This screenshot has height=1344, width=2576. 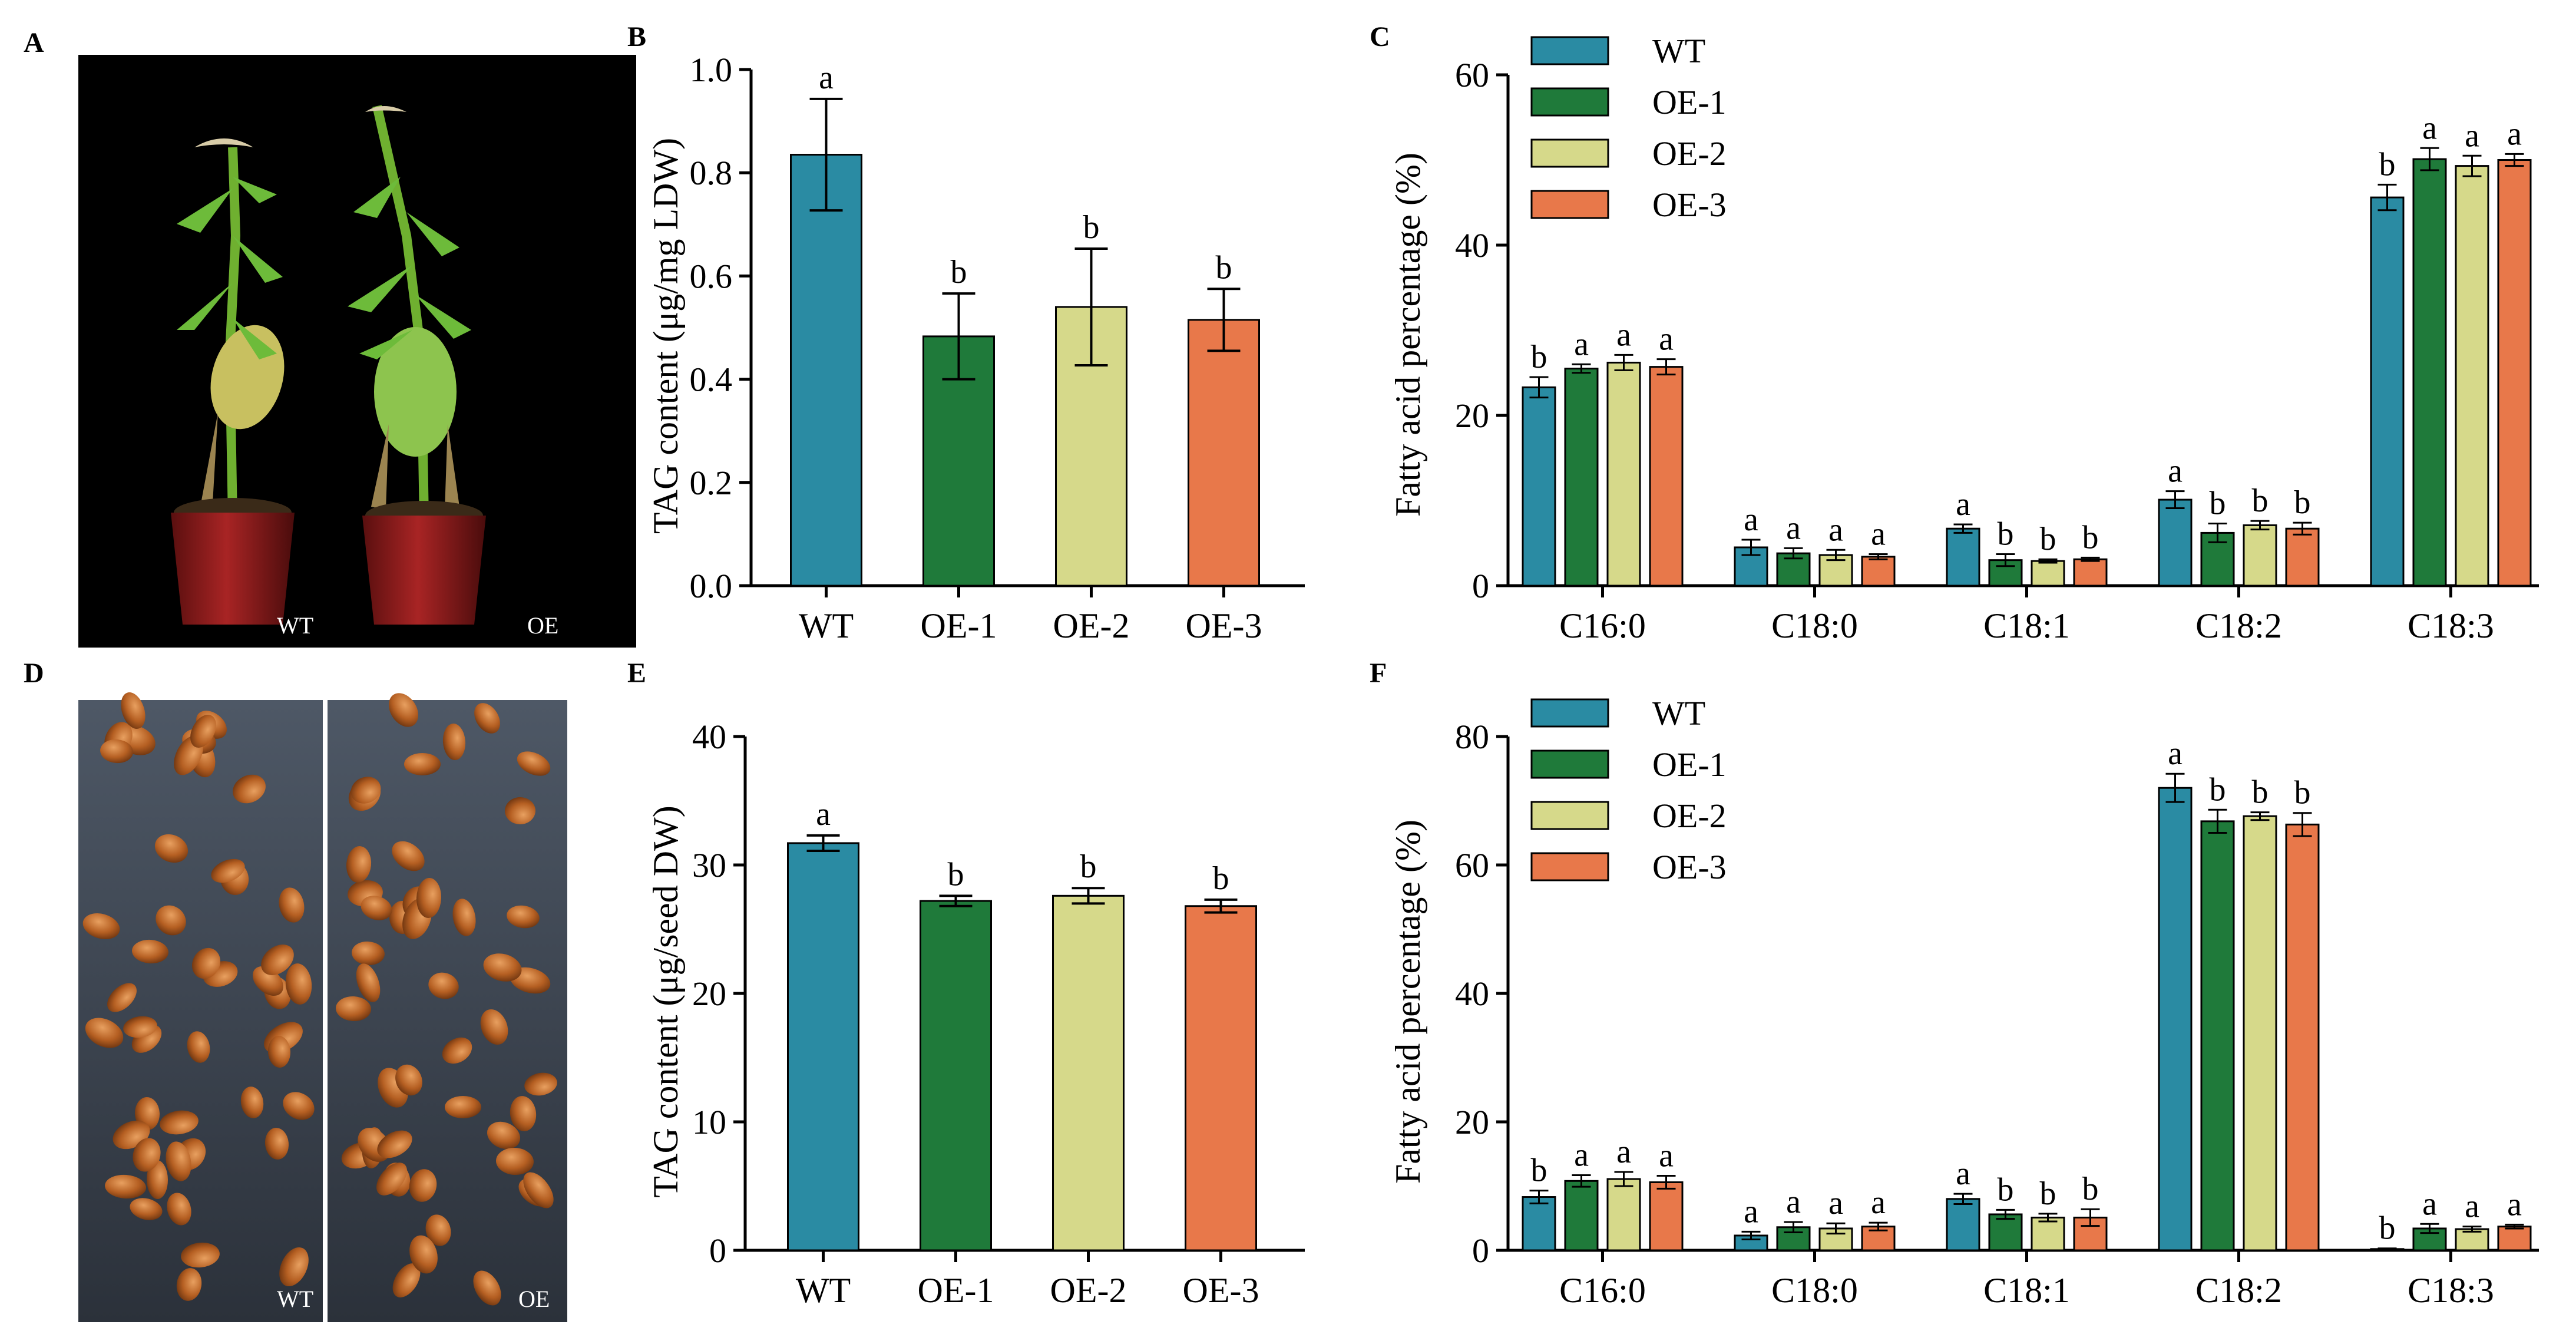 What do you see at coordinates (2026, 626) in the screenshot?
I see `x-tick-label: C18:1` at bounding box center [2026, 626].